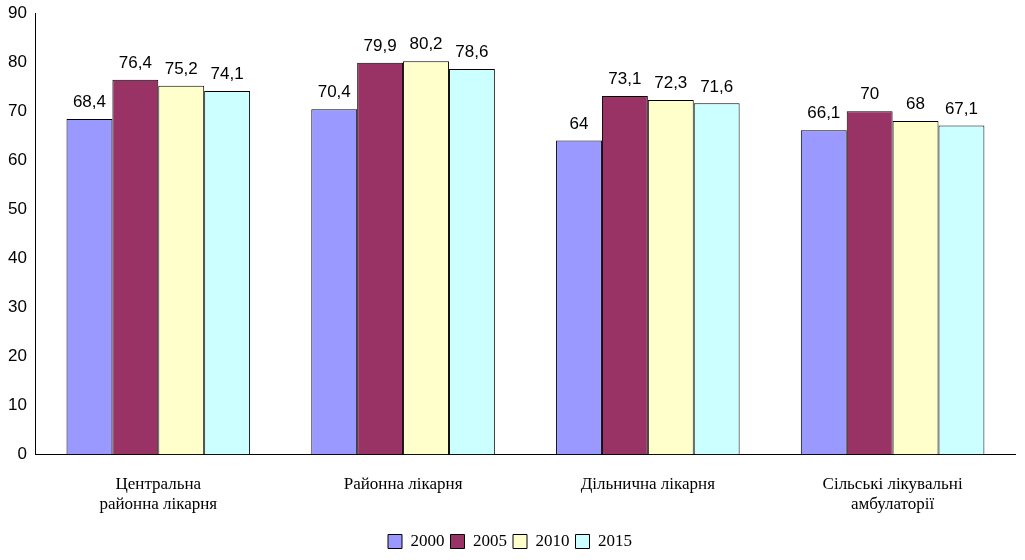 The image size is (1025, 560). Describe the element at coordinates (892, 493) in the screenshot. I see `x-tick-label: Сільські лікувальні амбулаторії` at that location.